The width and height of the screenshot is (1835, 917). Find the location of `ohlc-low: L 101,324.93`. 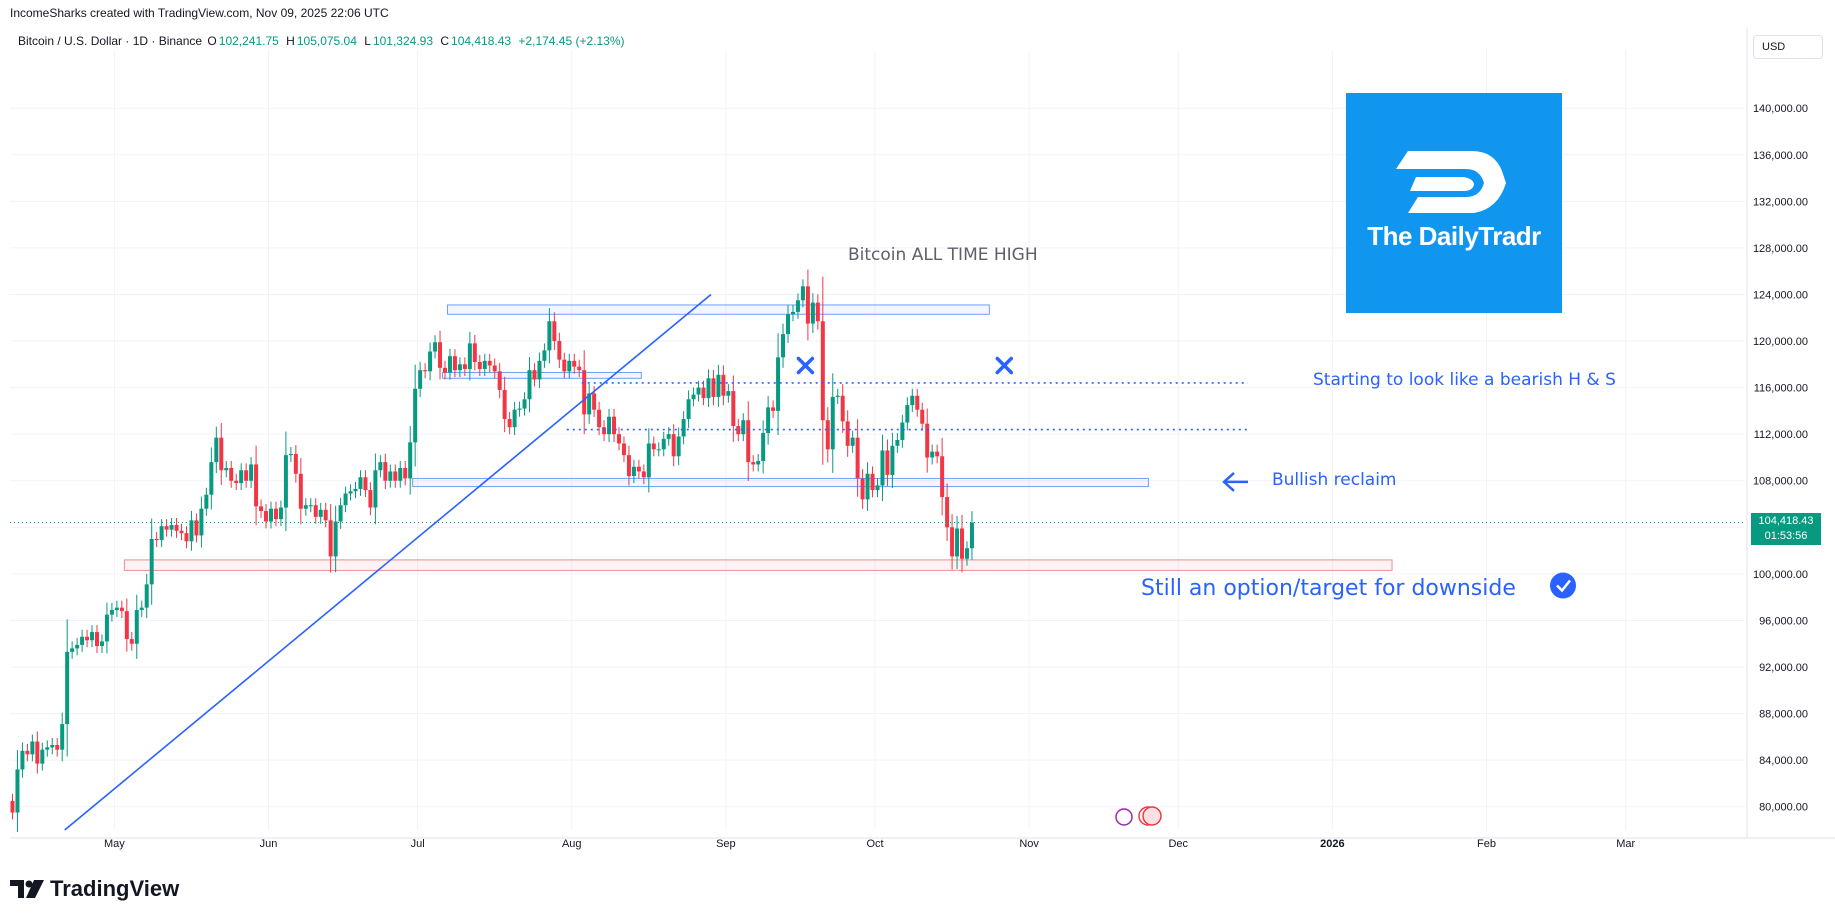

ohlc-low: L 101,324.93 is located at coordinates (399, 41).